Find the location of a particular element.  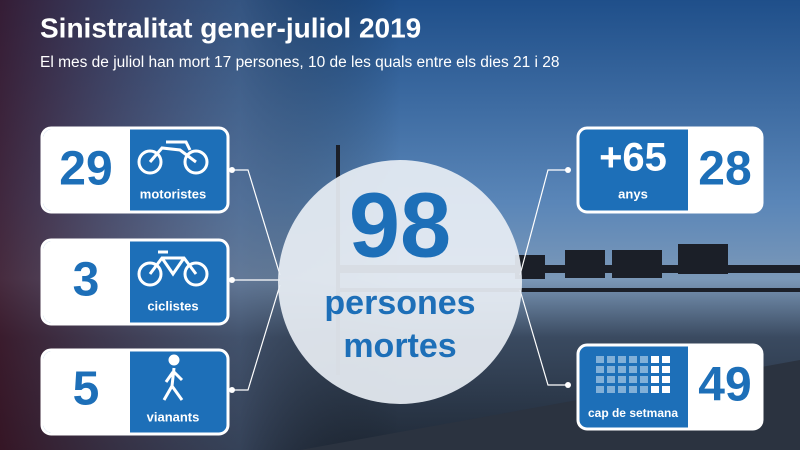

card-label: vianants is located at coordinates (173, 416).